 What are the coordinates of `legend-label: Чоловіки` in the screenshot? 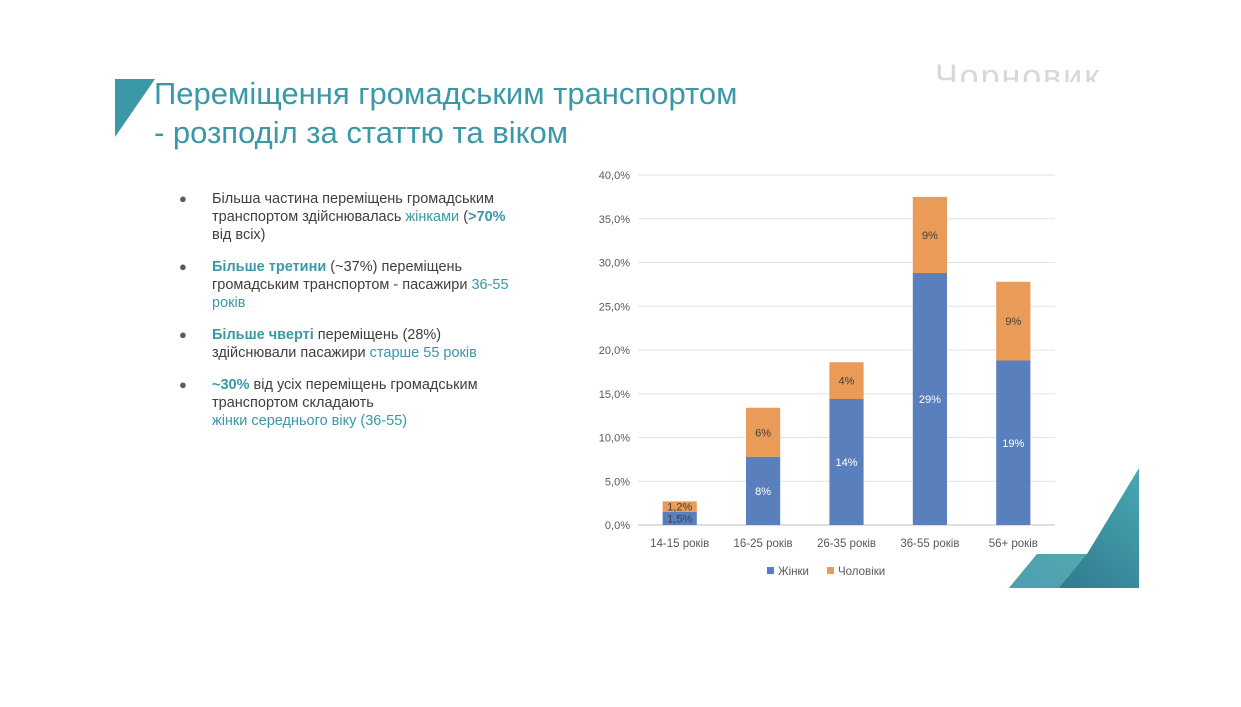 It's located at (861, 572).